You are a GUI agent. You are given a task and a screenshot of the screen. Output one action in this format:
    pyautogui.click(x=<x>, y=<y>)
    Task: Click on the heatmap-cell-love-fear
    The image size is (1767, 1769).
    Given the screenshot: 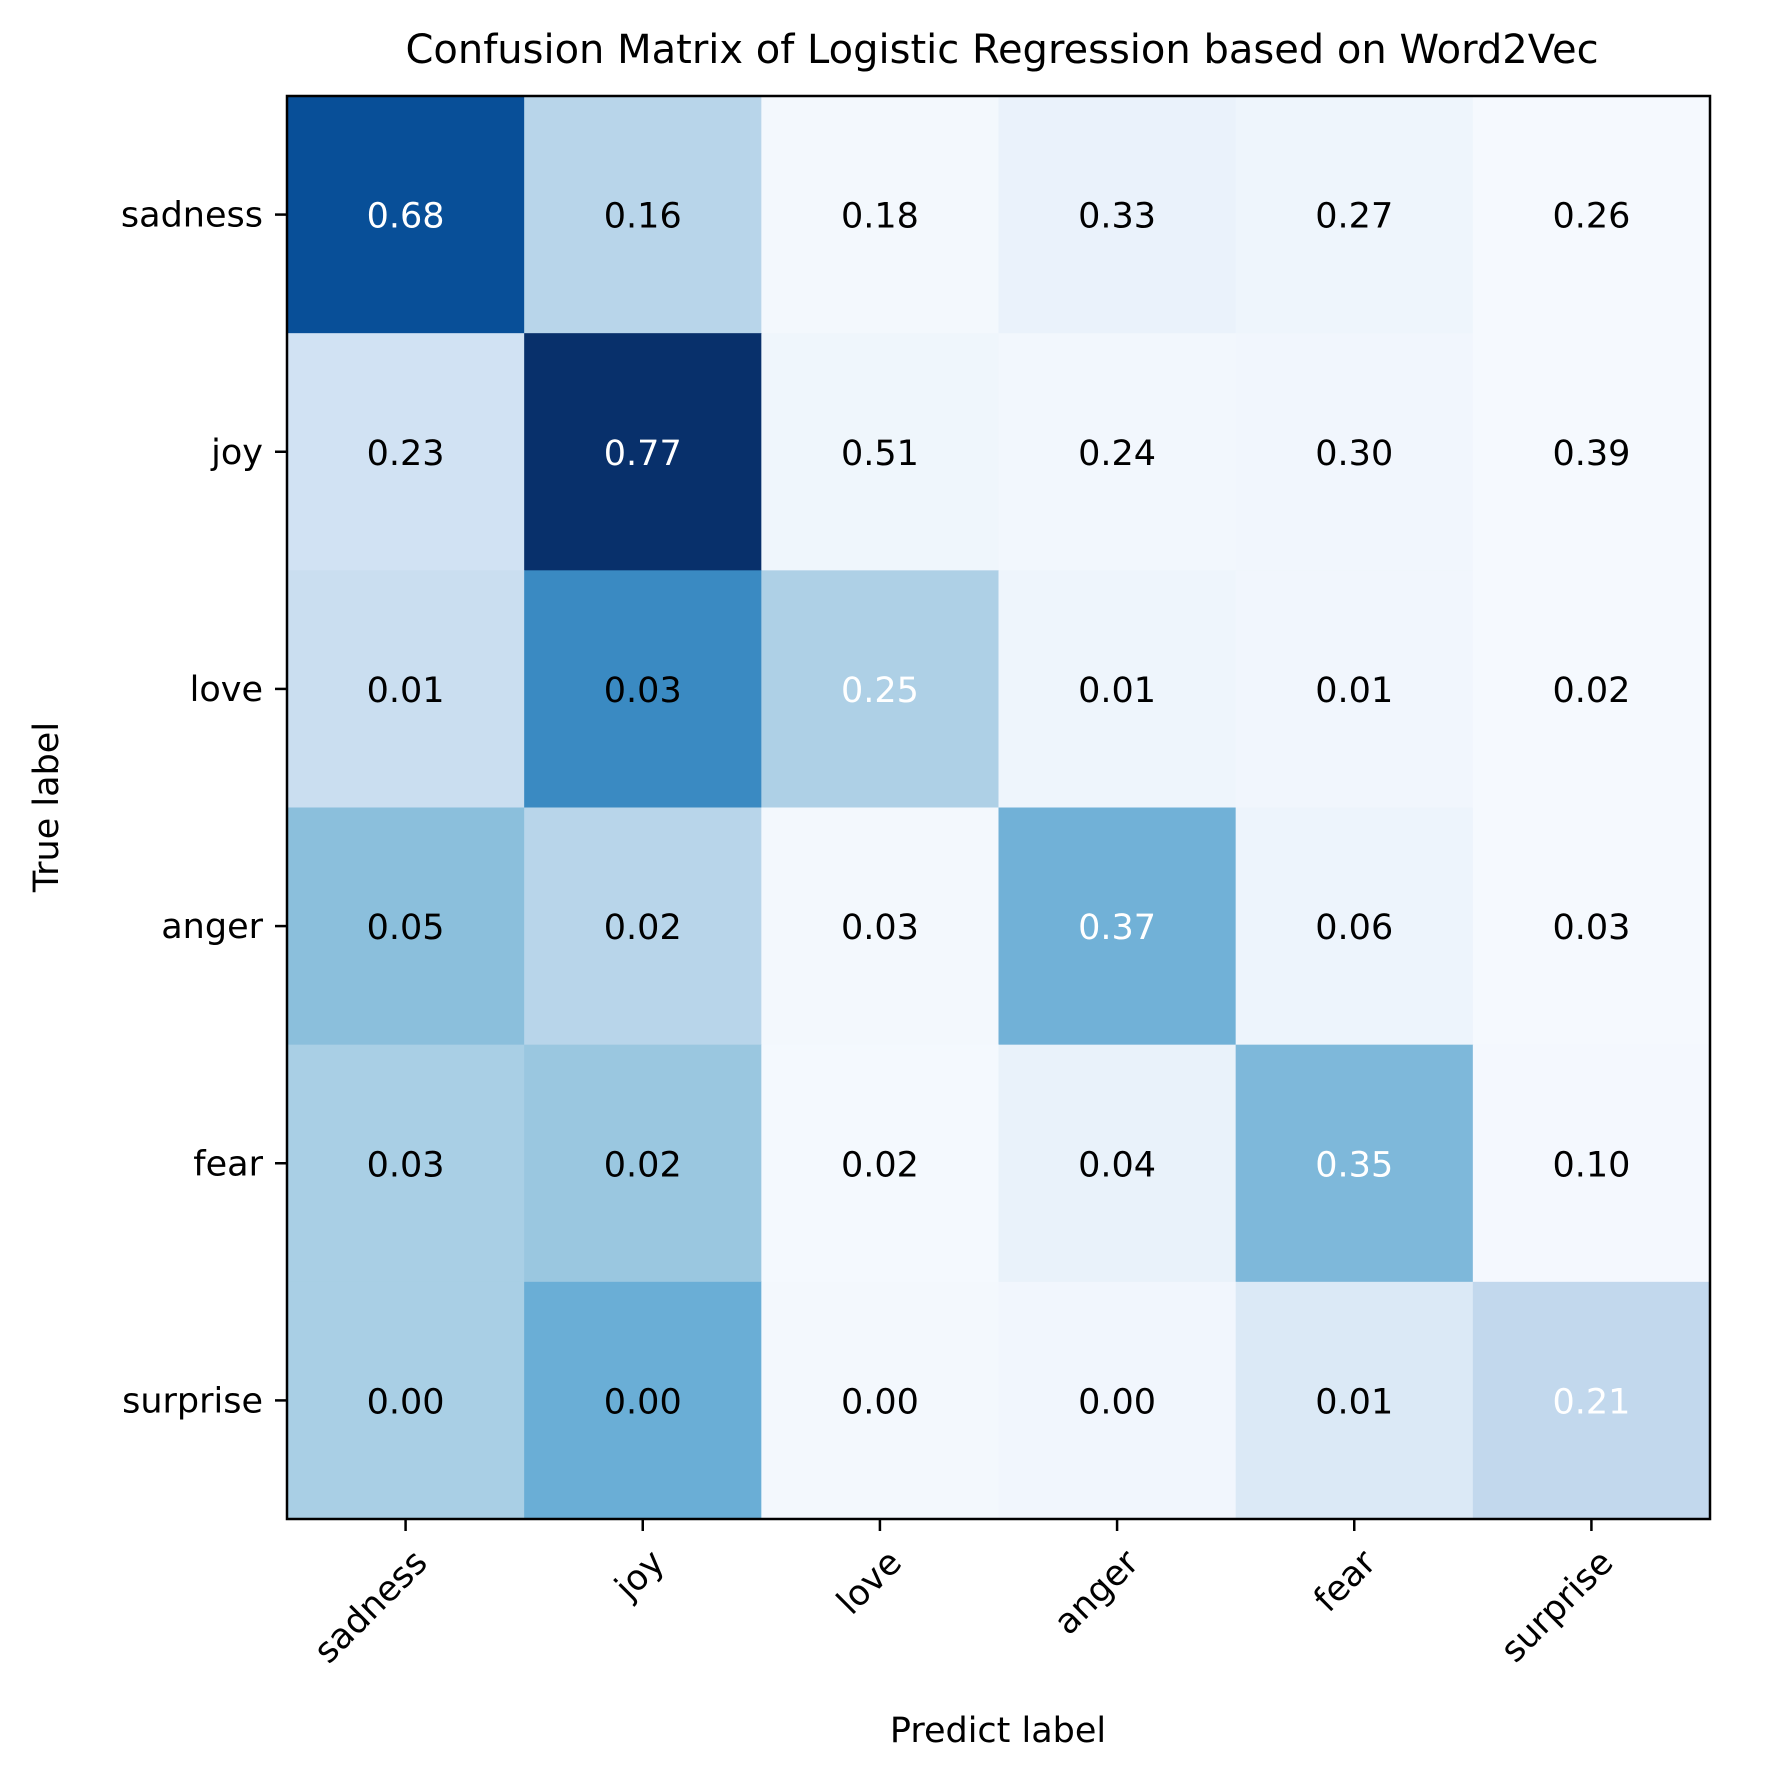 What is the action you would take?
    pyautogui.click(x=1354, y=689)
    